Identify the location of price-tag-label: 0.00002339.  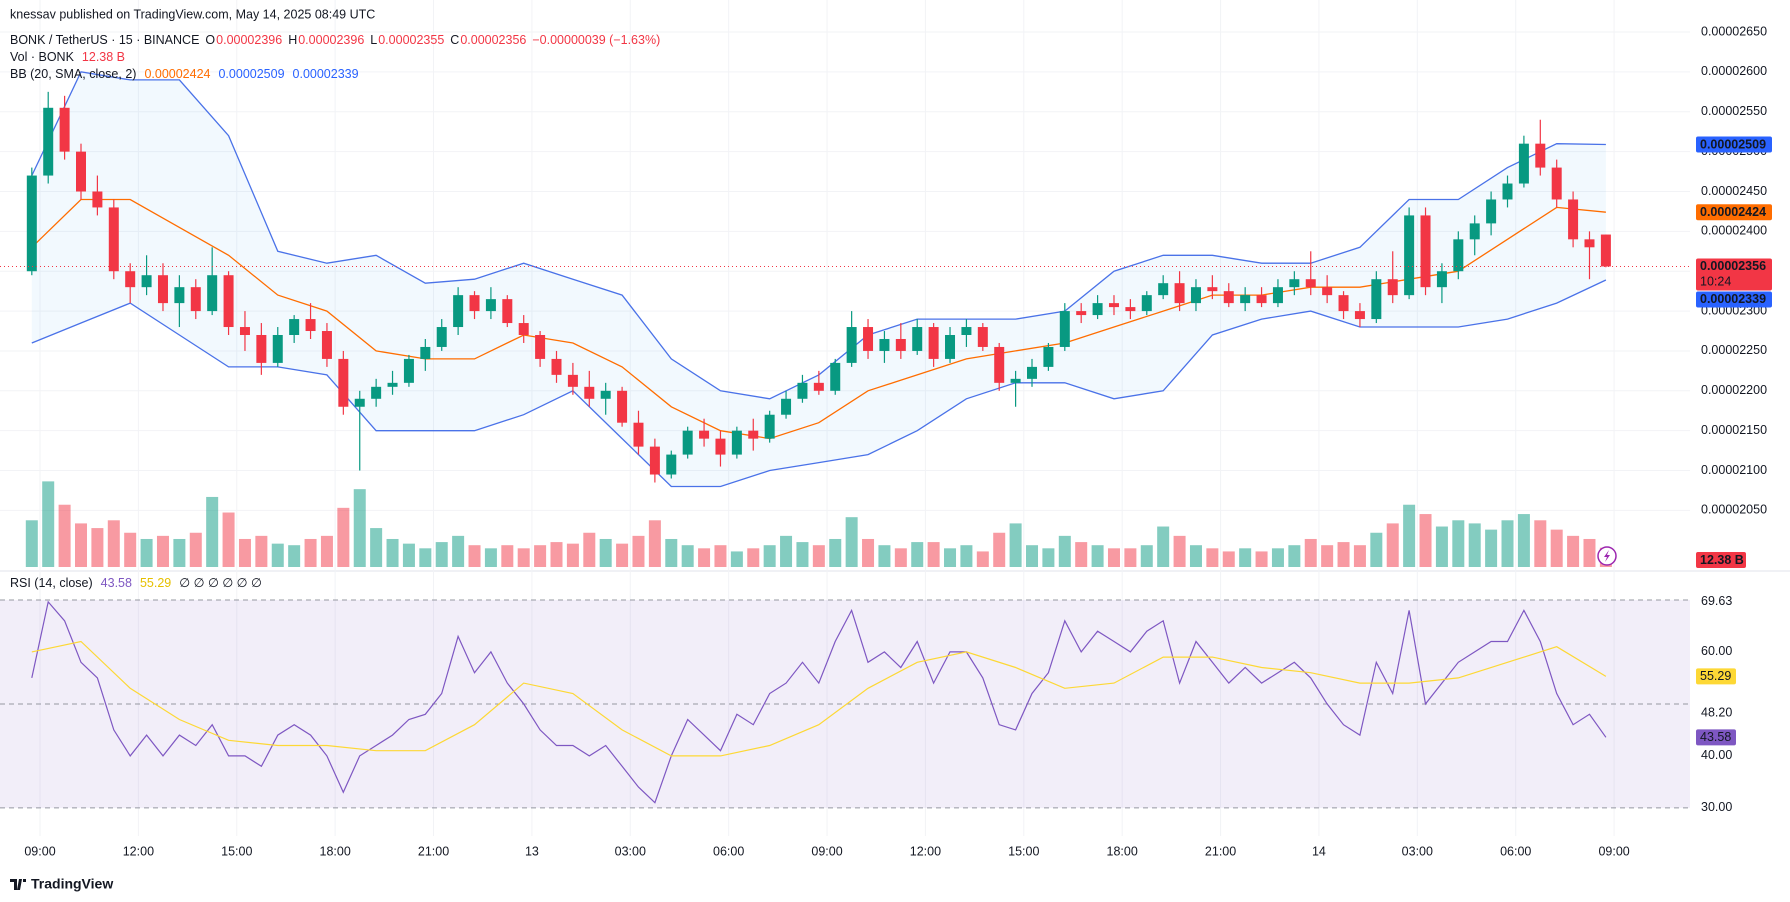
(1733, 299).